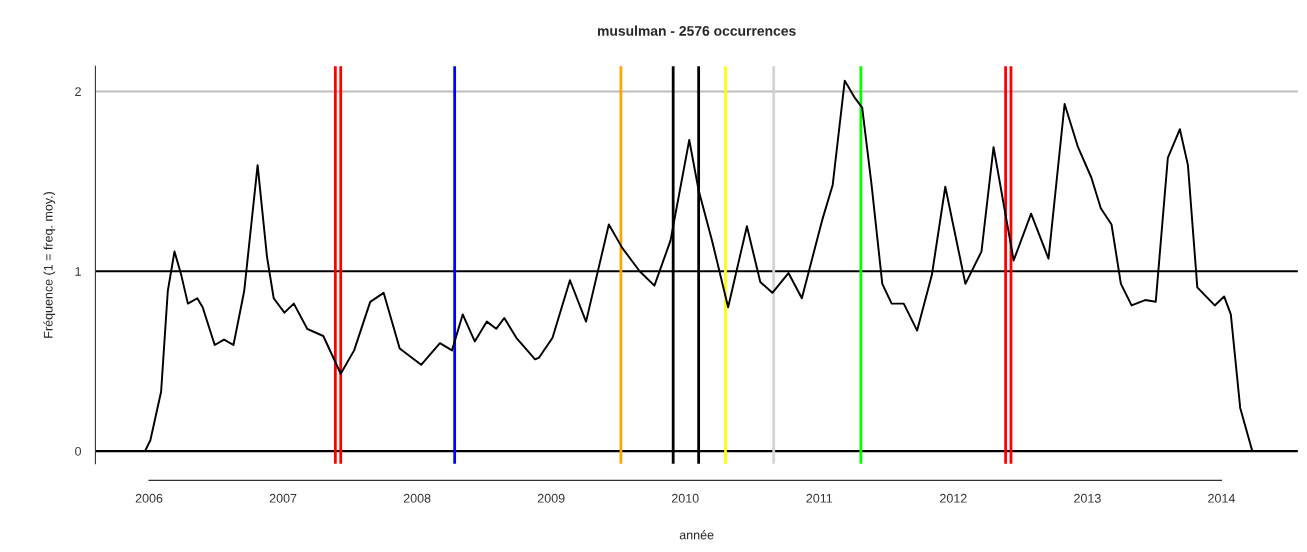  Describe the element at coordinates (78, 91) in the screenshot. I see `y-tick-label: 2` at that location.